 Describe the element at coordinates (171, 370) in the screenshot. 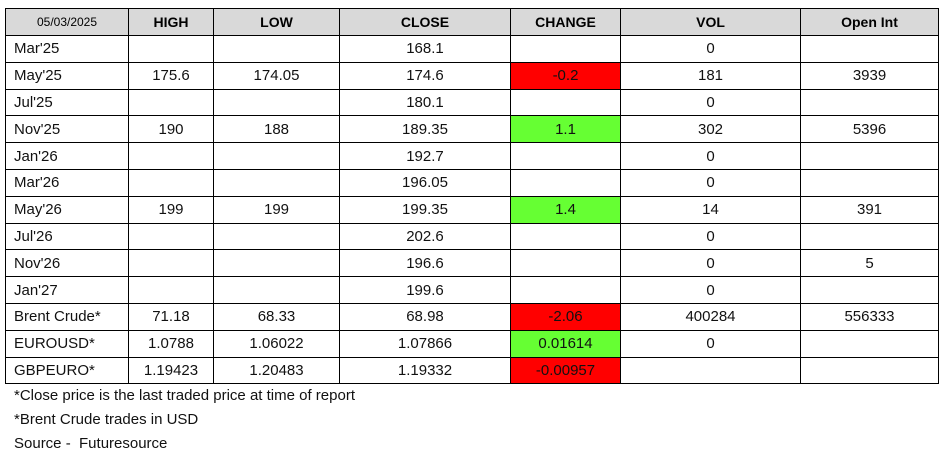

I see `table-cell: 1.19423` at that location.